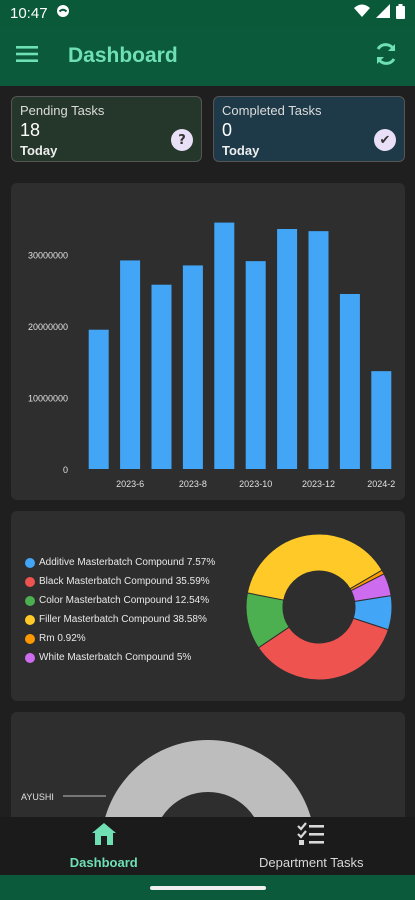 This screenshot has height=900, width=415. I want to click on legend-item: Rm 0.92%, so click(120, 638).